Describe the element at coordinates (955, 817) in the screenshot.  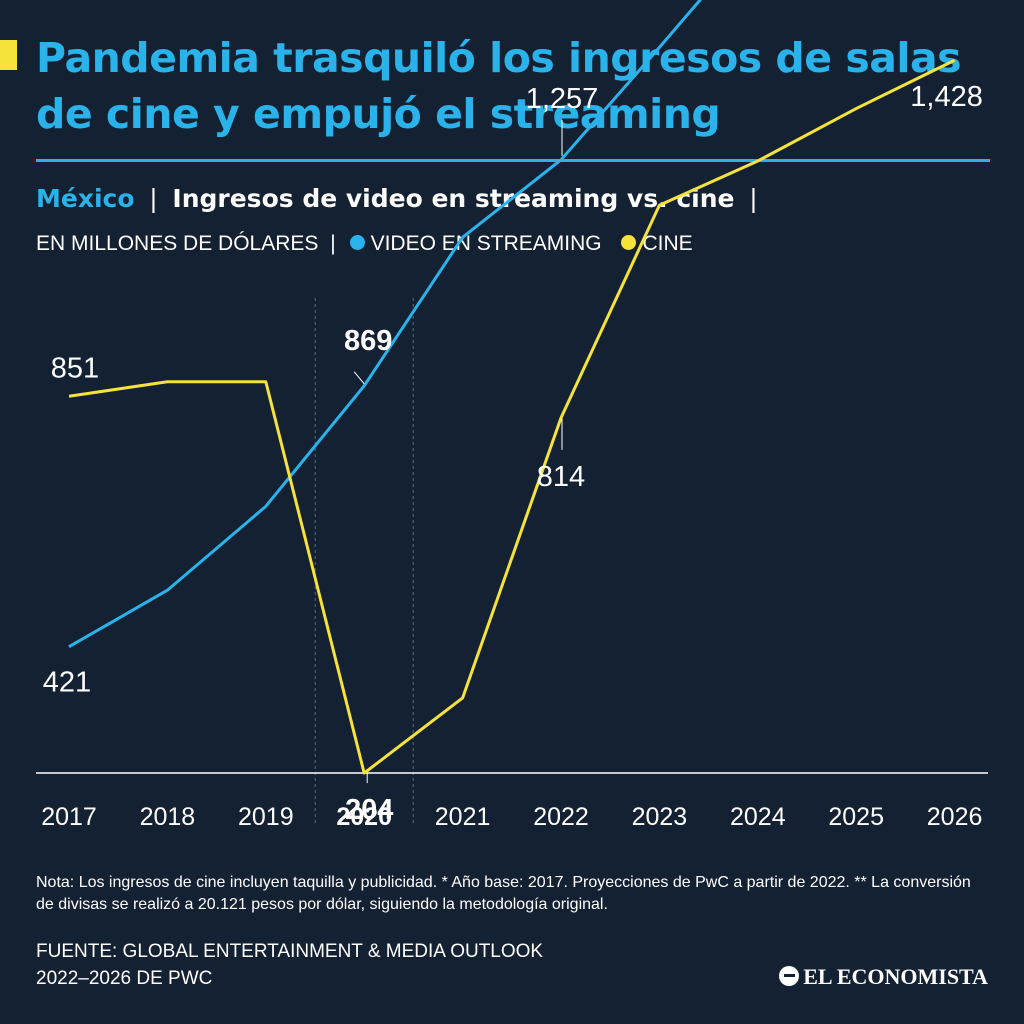
I see `x-tick-label-2026: 2026` at that location.